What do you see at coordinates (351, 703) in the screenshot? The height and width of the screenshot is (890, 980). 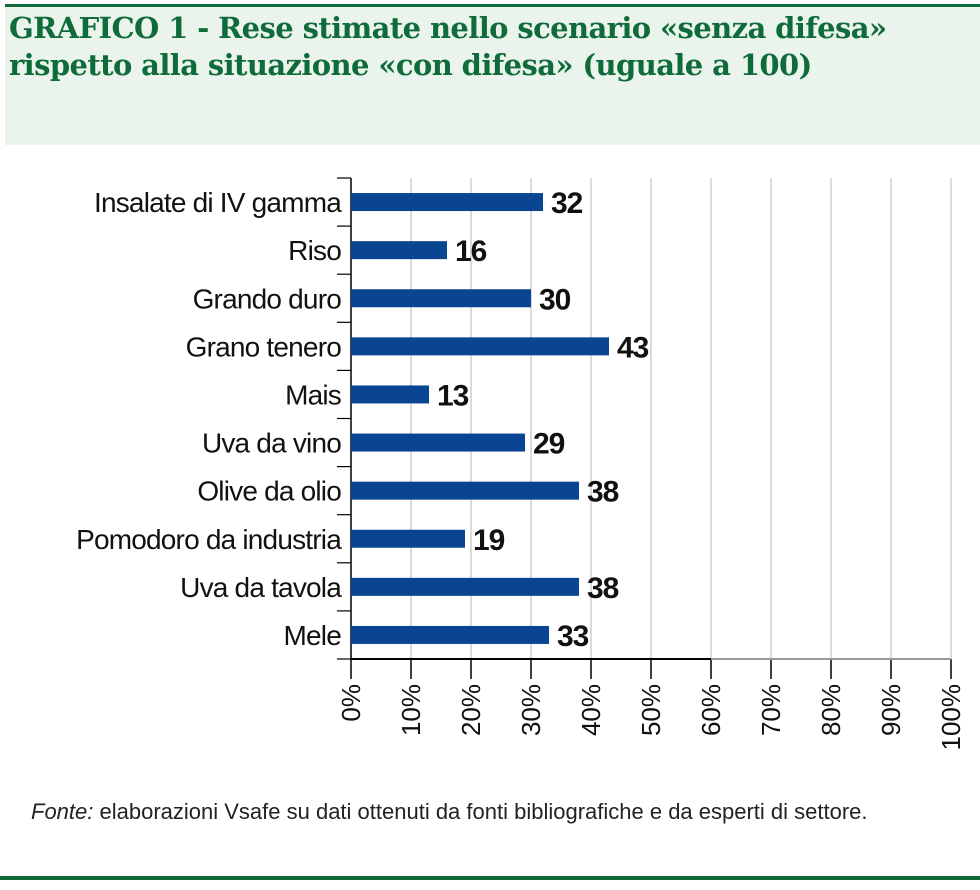 I see `x-tick-label: 0%` at bounding box center [351, 703].